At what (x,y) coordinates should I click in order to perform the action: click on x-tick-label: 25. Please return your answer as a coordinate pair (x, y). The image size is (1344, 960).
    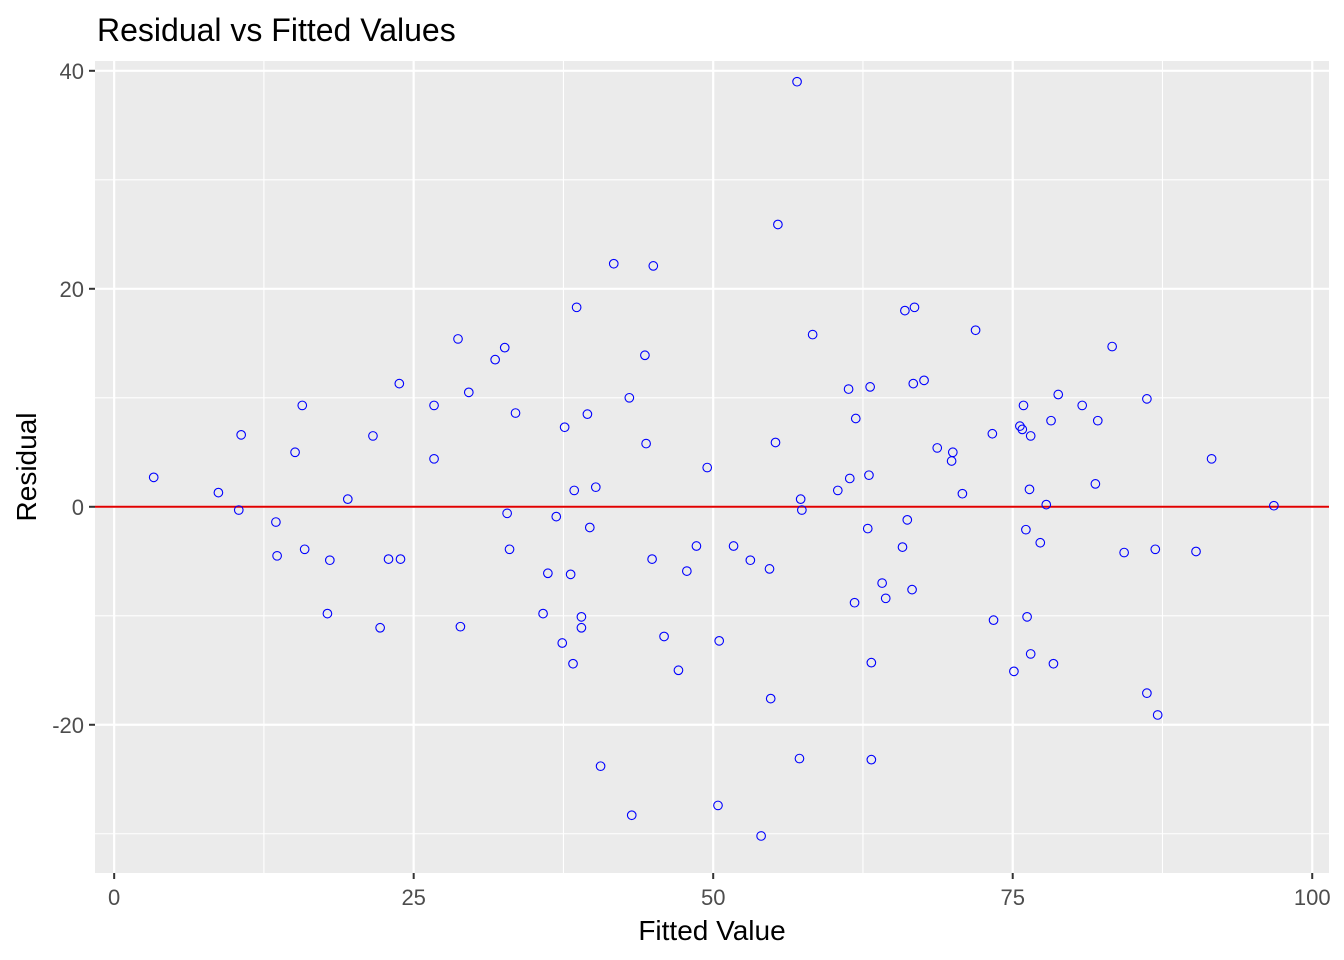
    Looking at the image, I should click on (413, 897).